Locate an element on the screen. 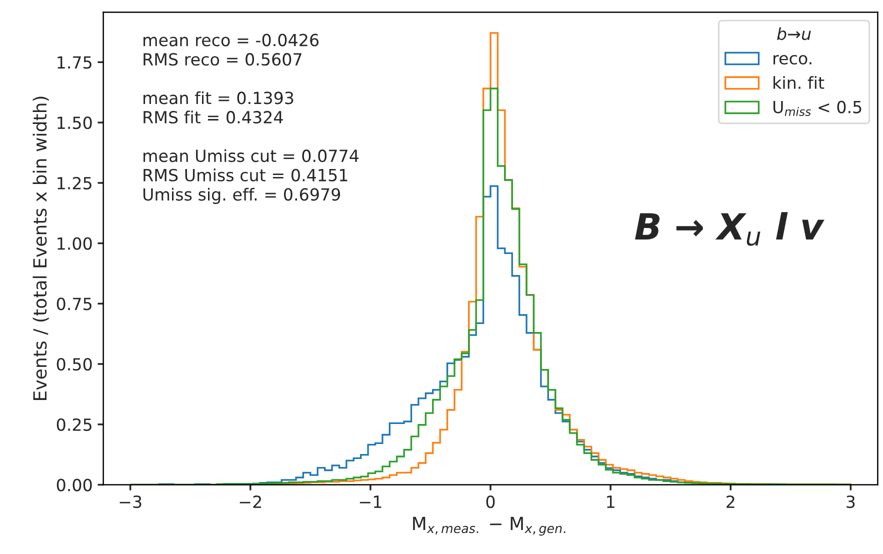 Image resolution: width=883 pixels, height=554 pixels. legend-label: kin. fit is located at coordinates (799, 82).